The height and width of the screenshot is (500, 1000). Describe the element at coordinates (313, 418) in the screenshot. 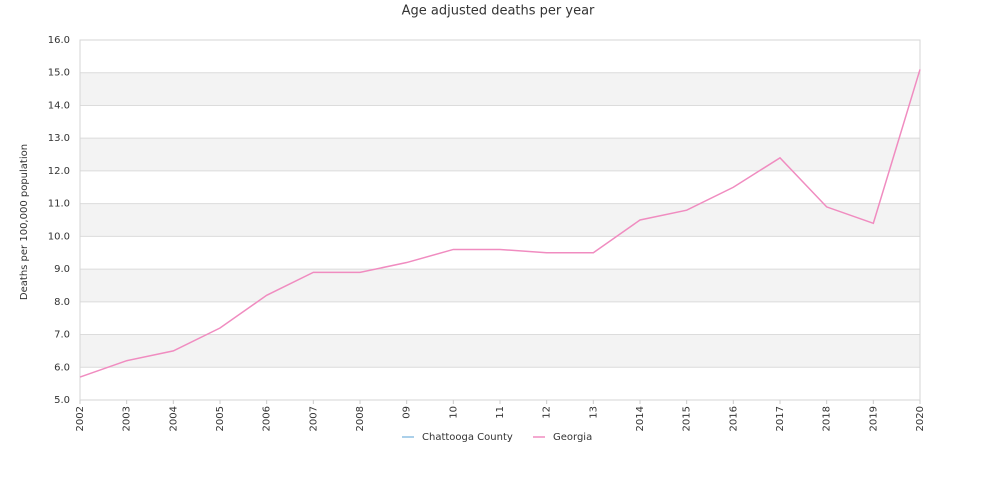

I see `x-tick-label: 2007` at that location.